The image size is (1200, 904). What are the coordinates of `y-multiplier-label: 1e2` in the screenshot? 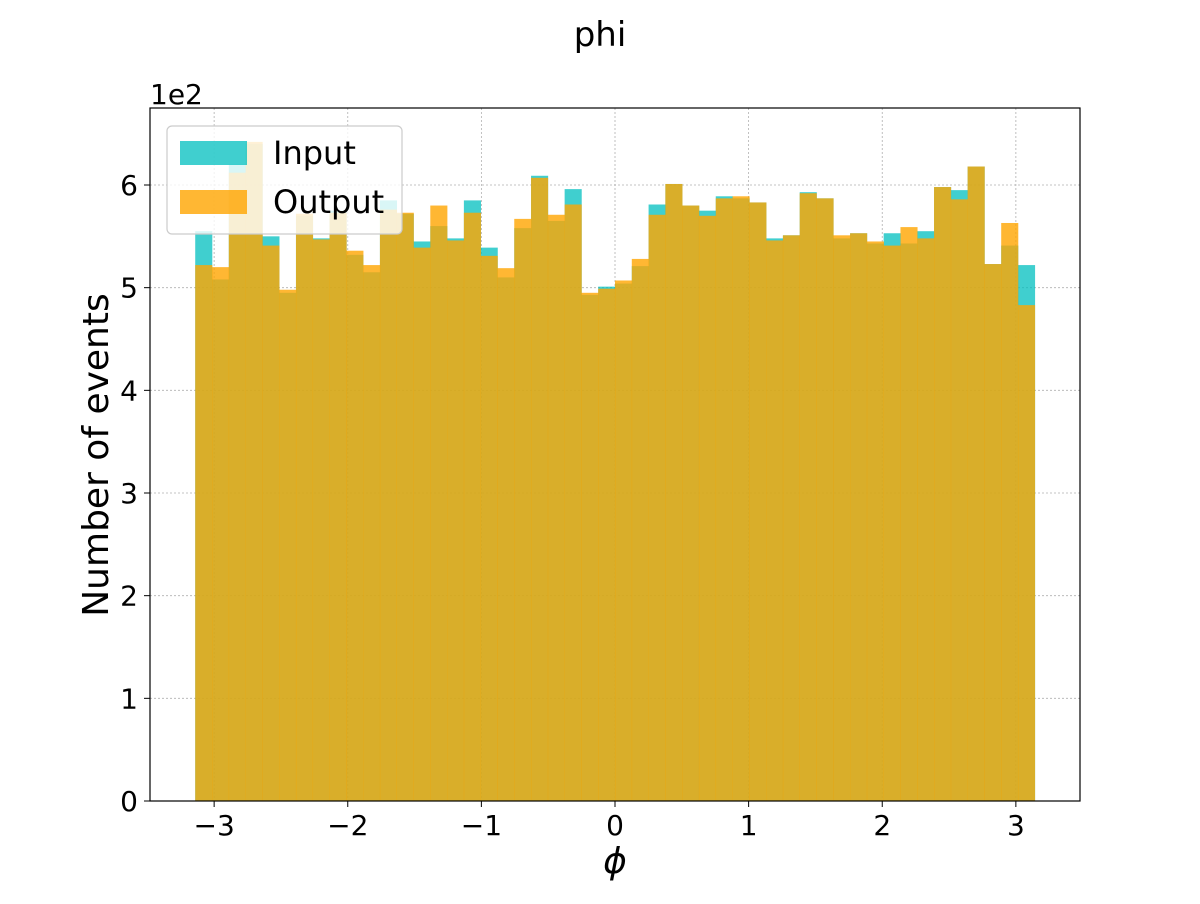 It's located at (176, 94).